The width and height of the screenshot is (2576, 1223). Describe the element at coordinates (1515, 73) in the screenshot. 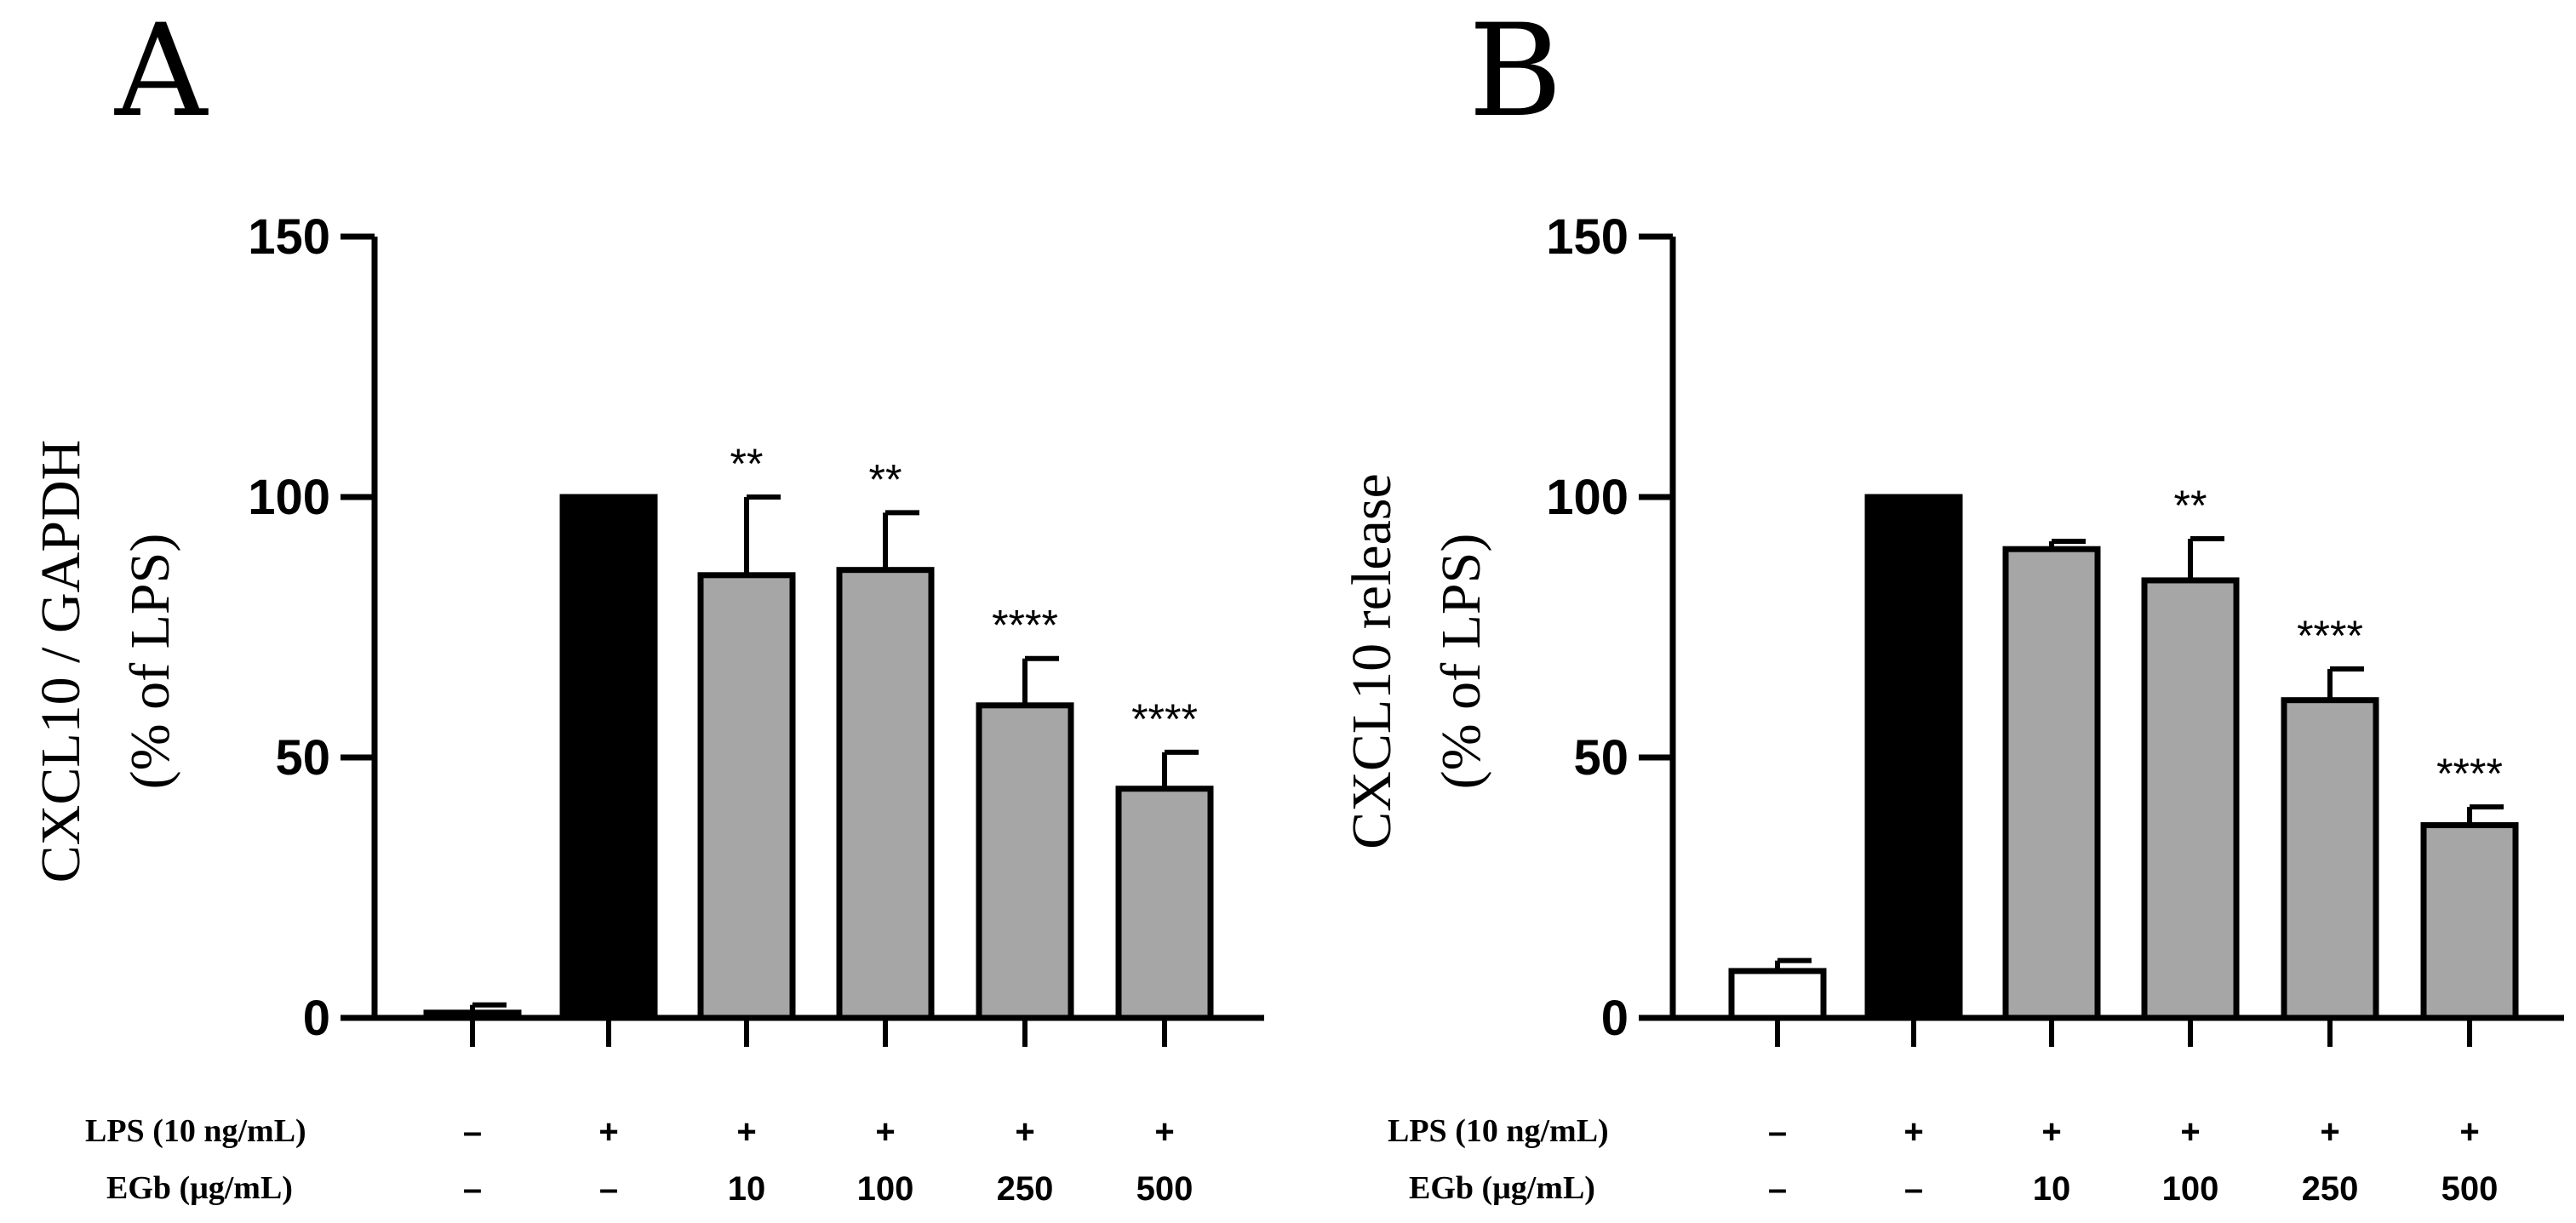

I see `panel-letter: B` at that location.